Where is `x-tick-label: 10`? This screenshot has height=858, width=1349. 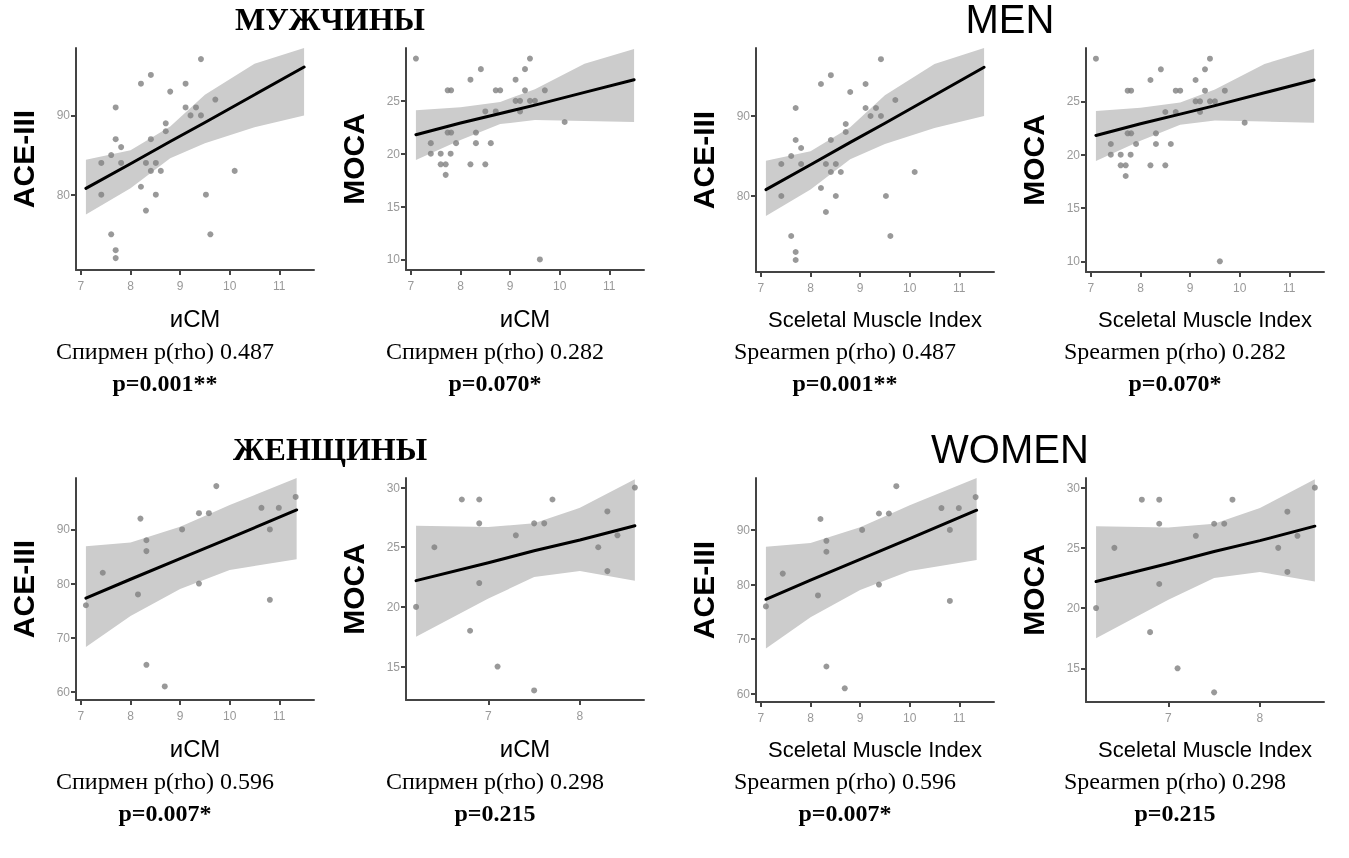
x-tick-label: 10 is located at coordinates (560, 286).